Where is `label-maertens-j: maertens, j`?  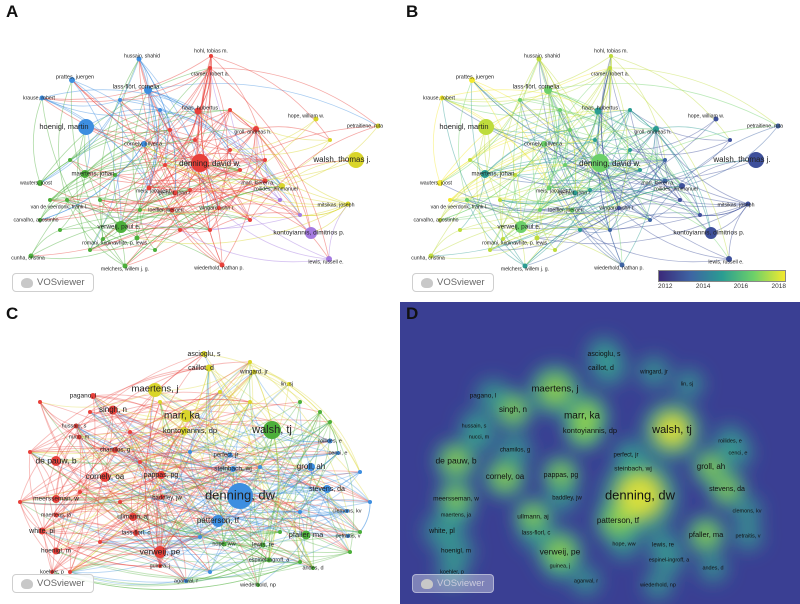
label-maertens-j: maertens, j is located at coordinates (155, 389).